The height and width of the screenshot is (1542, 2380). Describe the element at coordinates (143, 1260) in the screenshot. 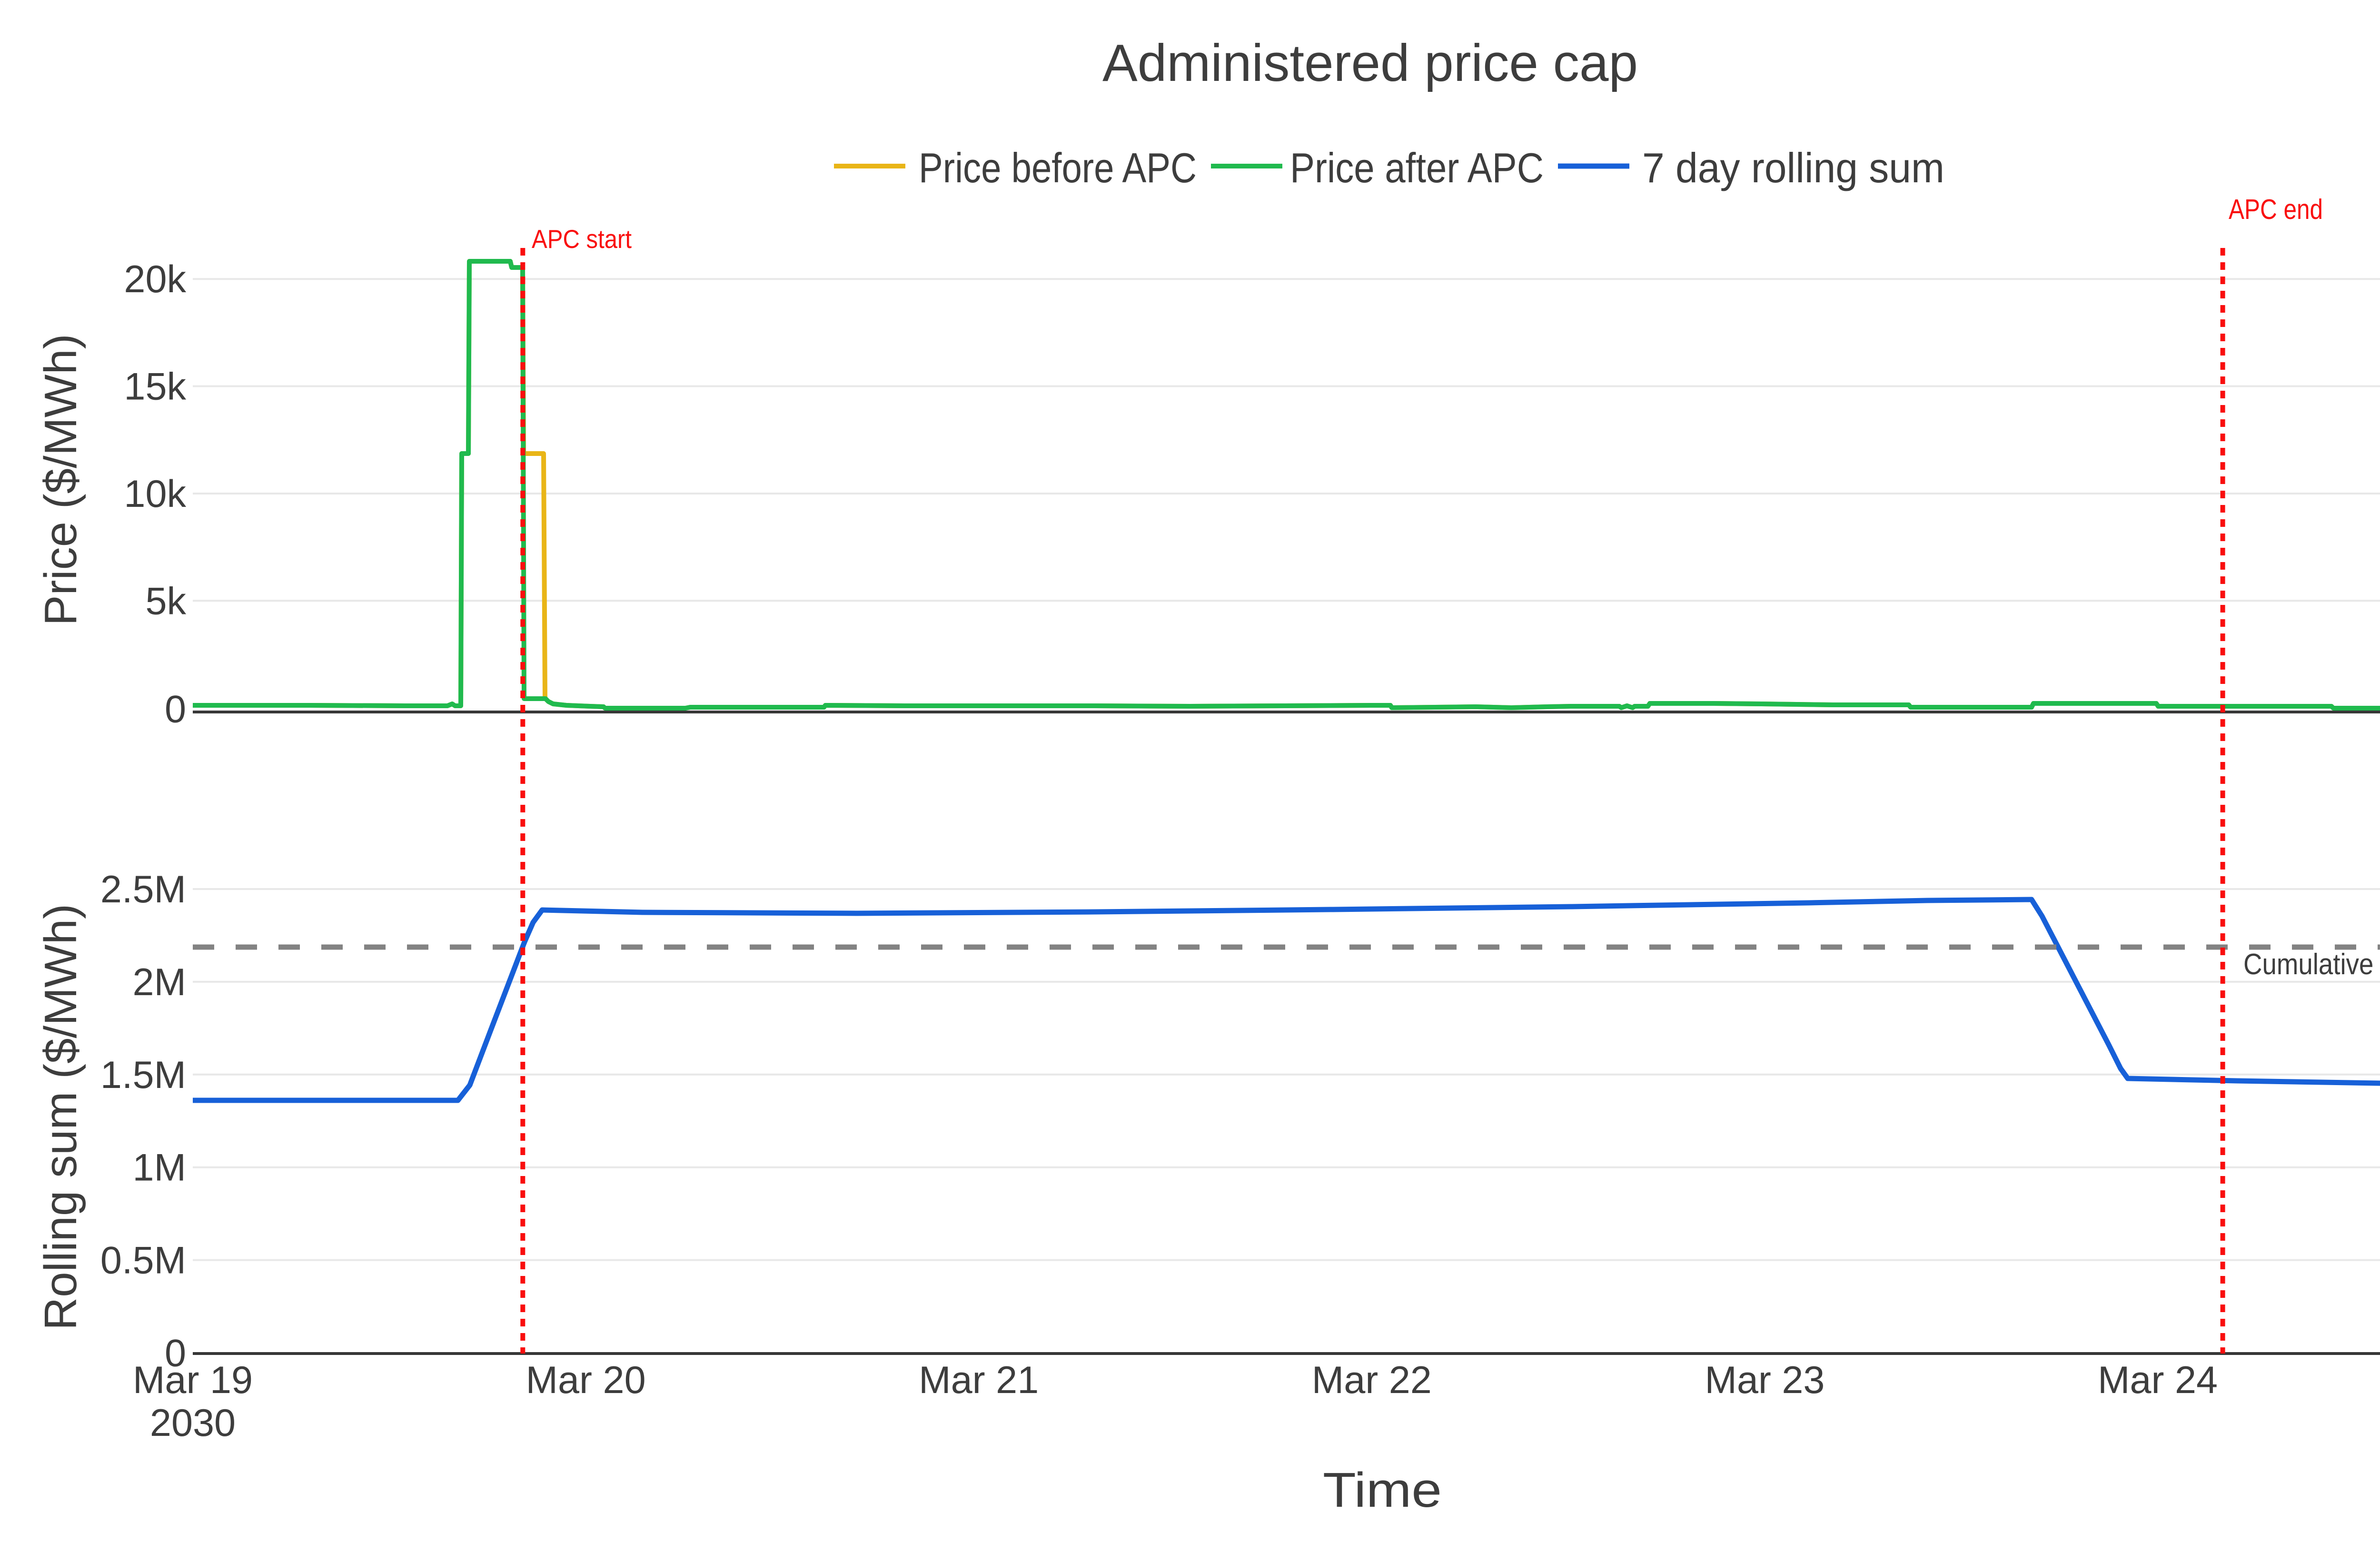

I see `svg-text: 0.5M` at that location.